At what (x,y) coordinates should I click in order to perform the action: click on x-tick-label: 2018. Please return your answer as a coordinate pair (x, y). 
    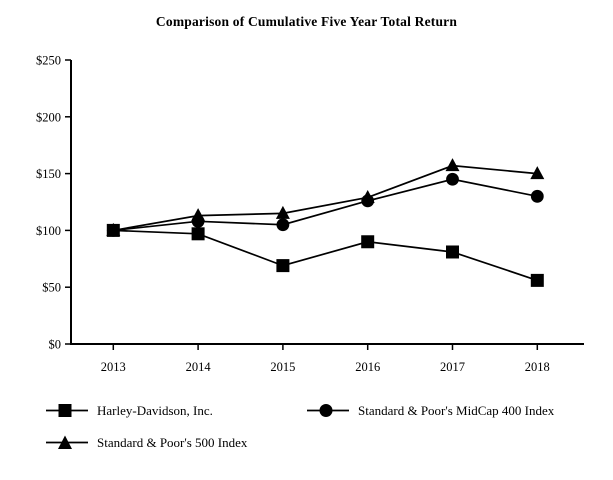
    Looking at the image, I should click on (537, 367).